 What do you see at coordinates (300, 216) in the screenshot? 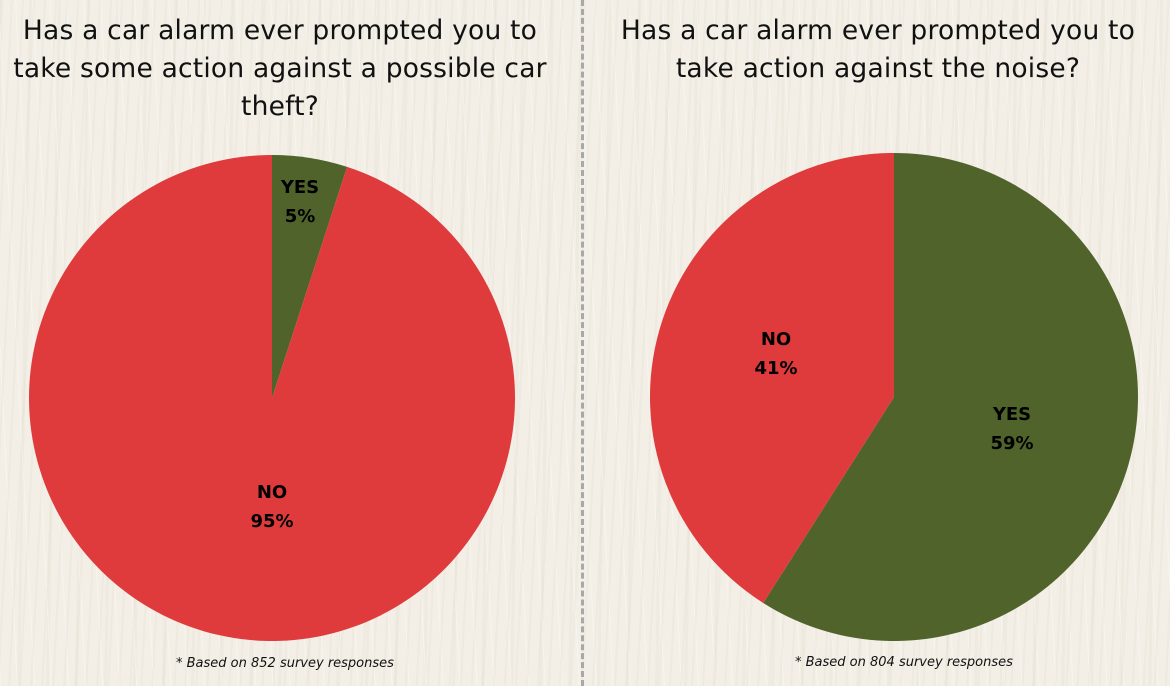
I see `left-value-yes: 5%` at bounding box center [300, 216].